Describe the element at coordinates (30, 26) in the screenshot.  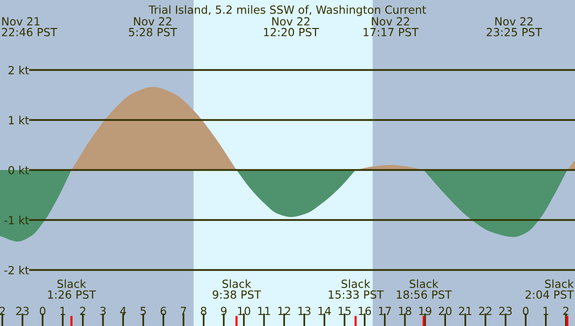
I see `annotation: Nov 21 22:46 PST` at that location.